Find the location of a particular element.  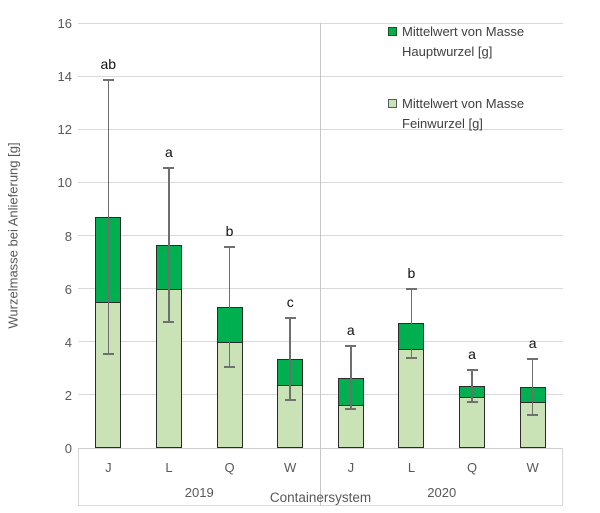

x-axis-title: Containersystem is located at coordinates (320, 497).